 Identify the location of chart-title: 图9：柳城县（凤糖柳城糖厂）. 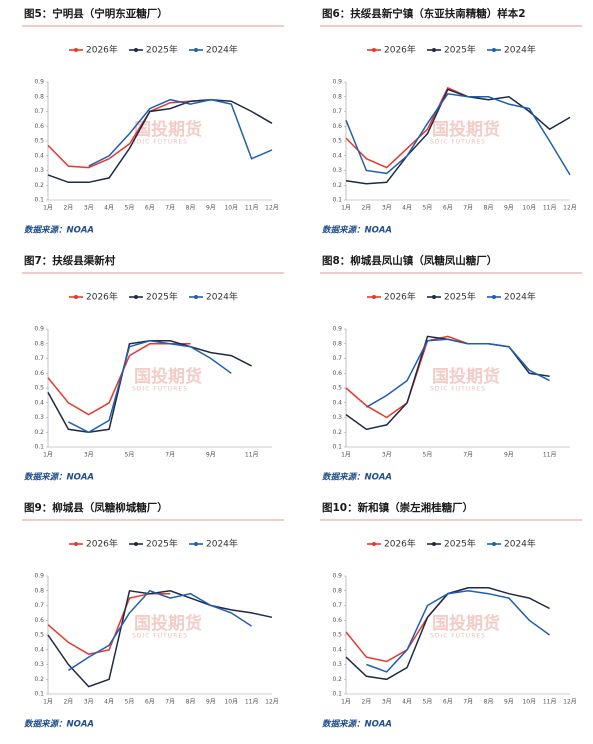
(96, 507).